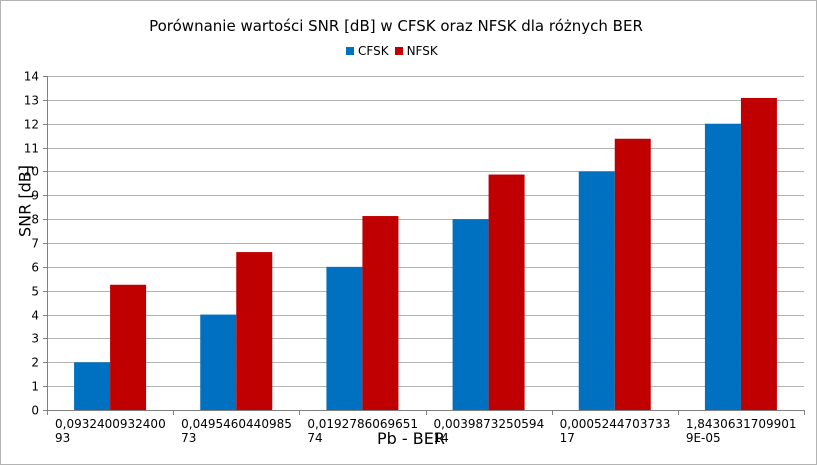 The width and height of the screenshot is (817, 465). Describe the element at coordinates (489, 424) in the screenshot. I see `x-tick-label-3-line-0: 0,0039873250594` at that location.